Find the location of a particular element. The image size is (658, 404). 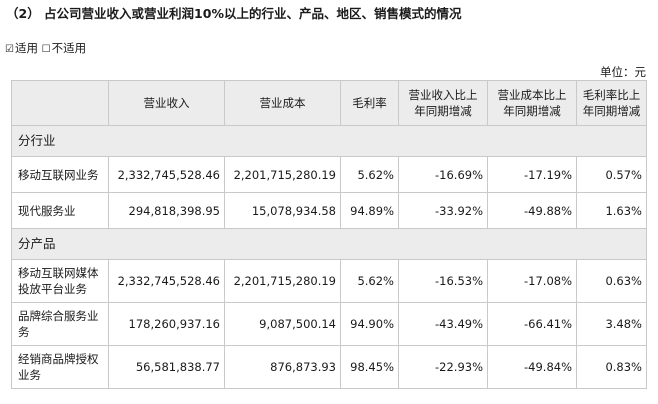

row-name: 现代服务业 is located at coordinates (60, 210).